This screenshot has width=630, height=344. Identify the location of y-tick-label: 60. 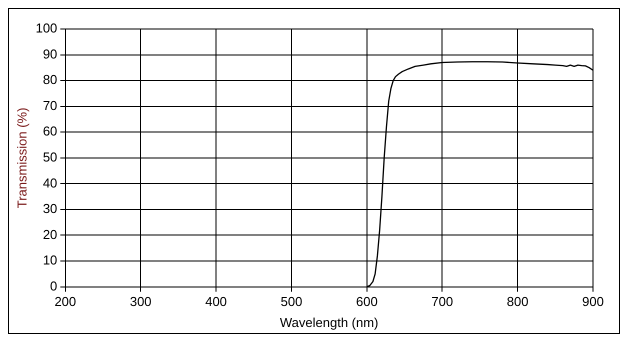
(50, 131).